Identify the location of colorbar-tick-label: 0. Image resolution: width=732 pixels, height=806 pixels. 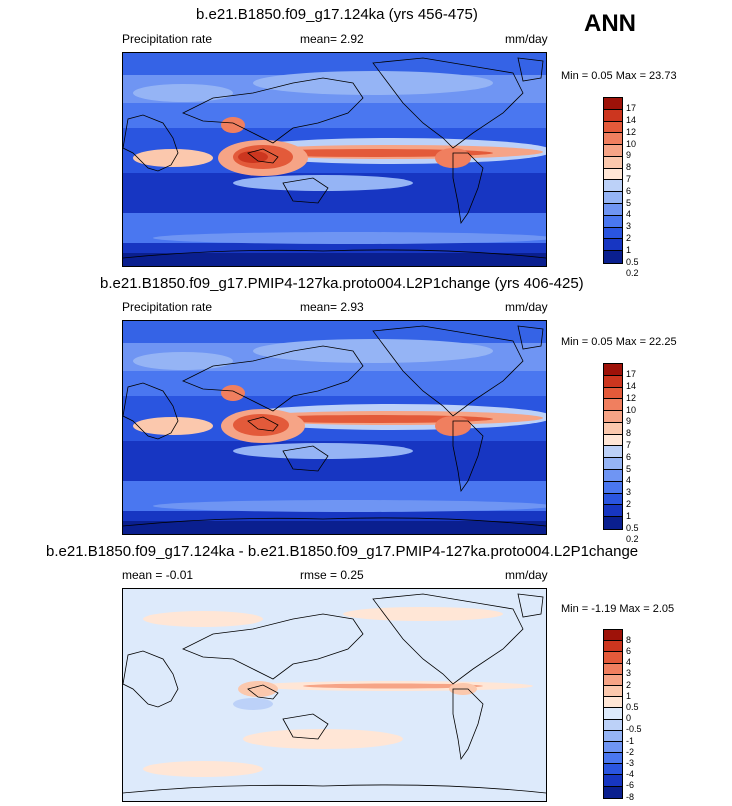
(629, 718).